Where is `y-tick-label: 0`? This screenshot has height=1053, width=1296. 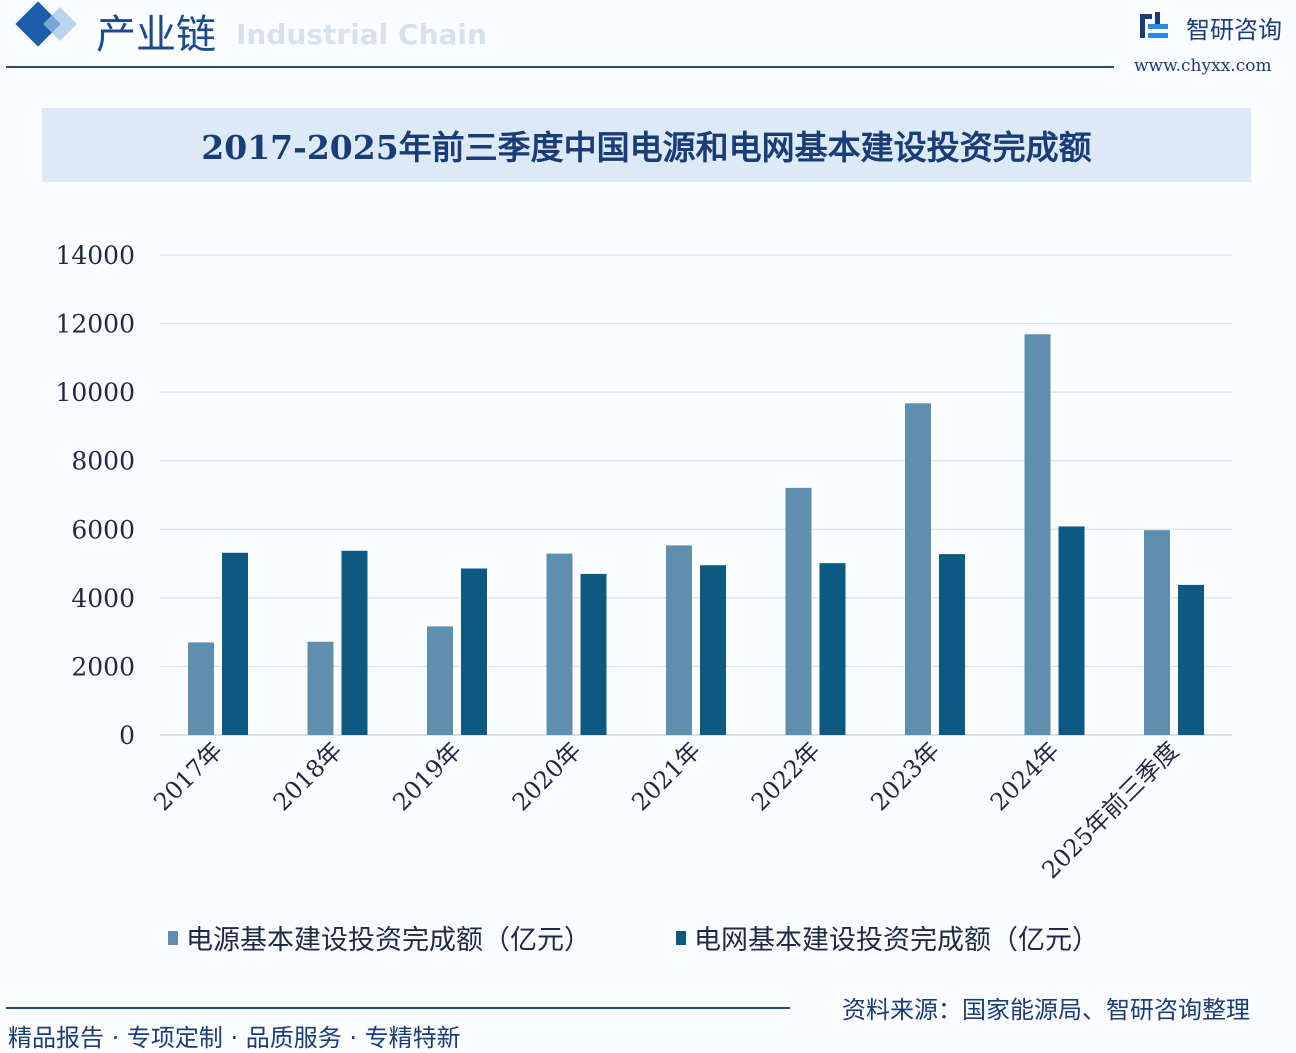
y-tick-label: 0 is located at coordinates (127, 735).